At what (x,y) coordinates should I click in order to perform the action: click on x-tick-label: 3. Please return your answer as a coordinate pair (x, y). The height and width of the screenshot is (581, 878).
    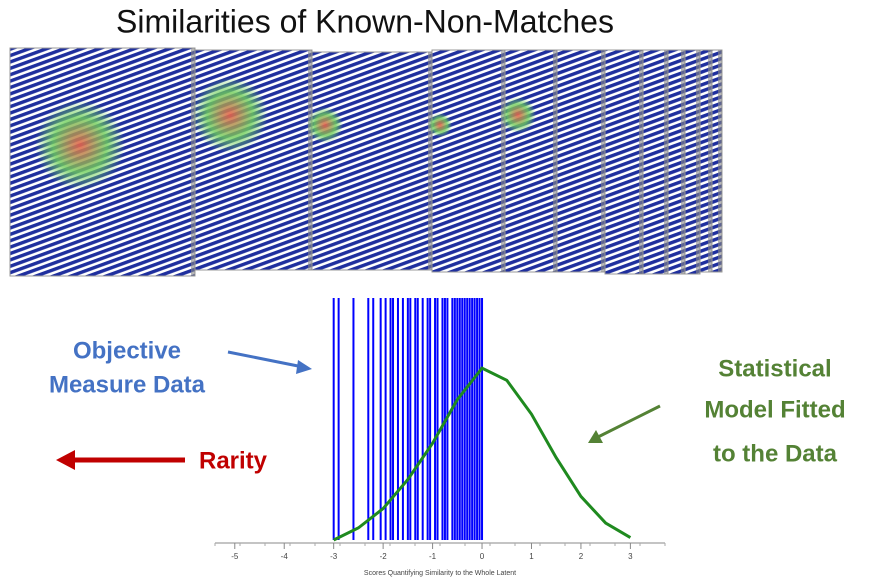
    Looking at the image, I should click on (630, 556).